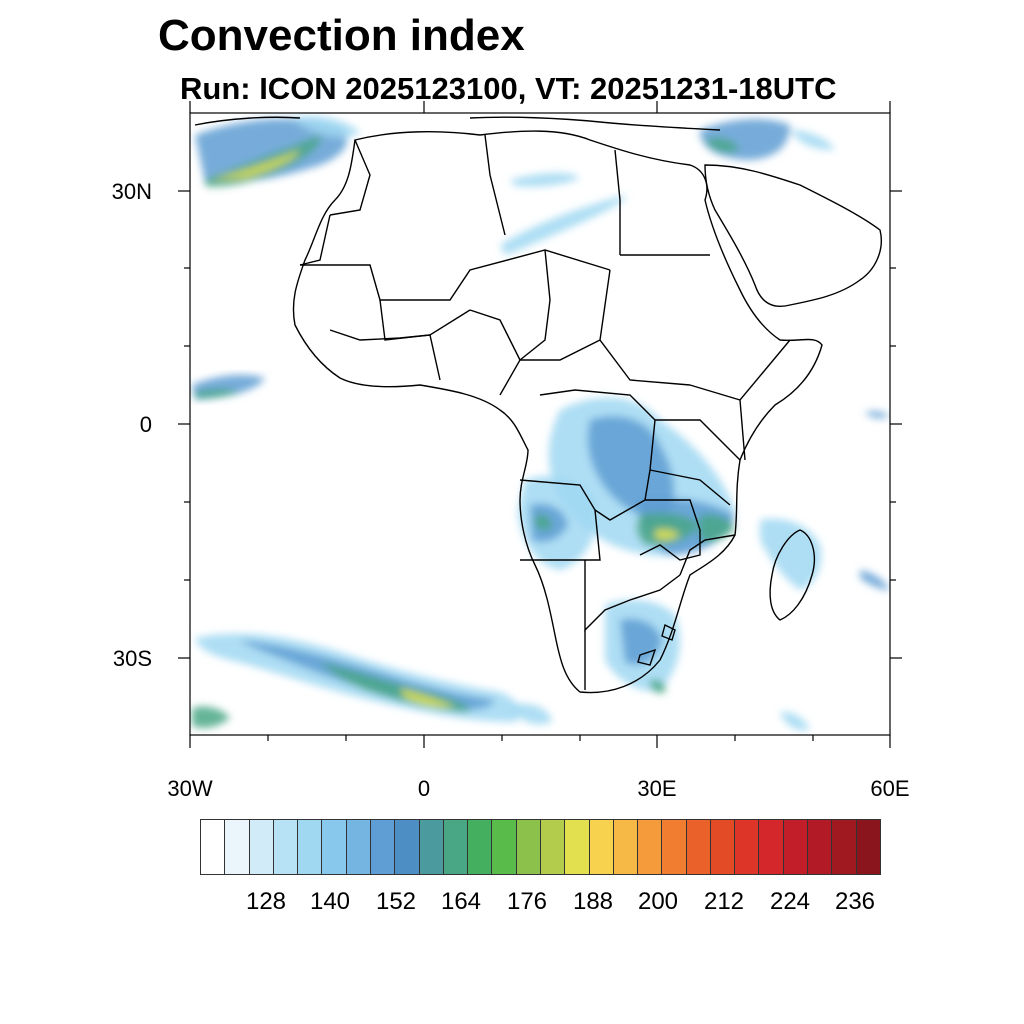  Describe the element at coordinates (563, 213) in the screenshot. I see `convection-patch-sahara-band` at that location.